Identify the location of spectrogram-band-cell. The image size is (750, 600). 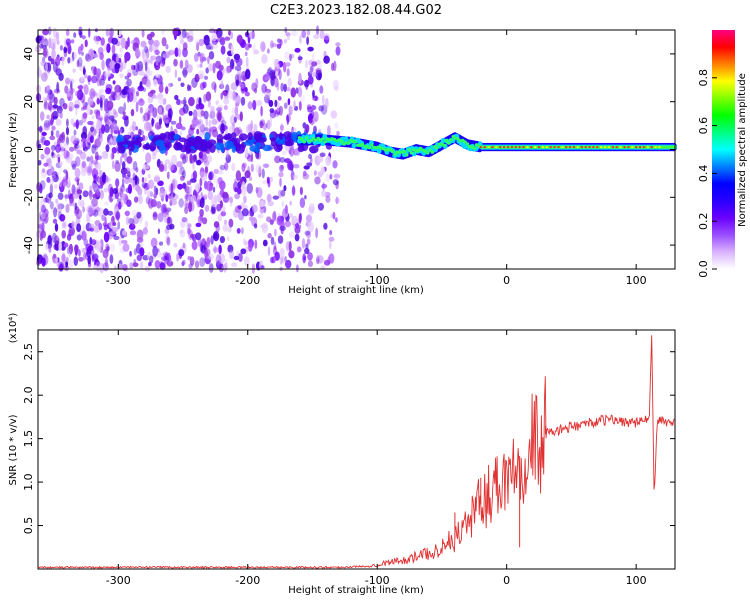
(273, 142).